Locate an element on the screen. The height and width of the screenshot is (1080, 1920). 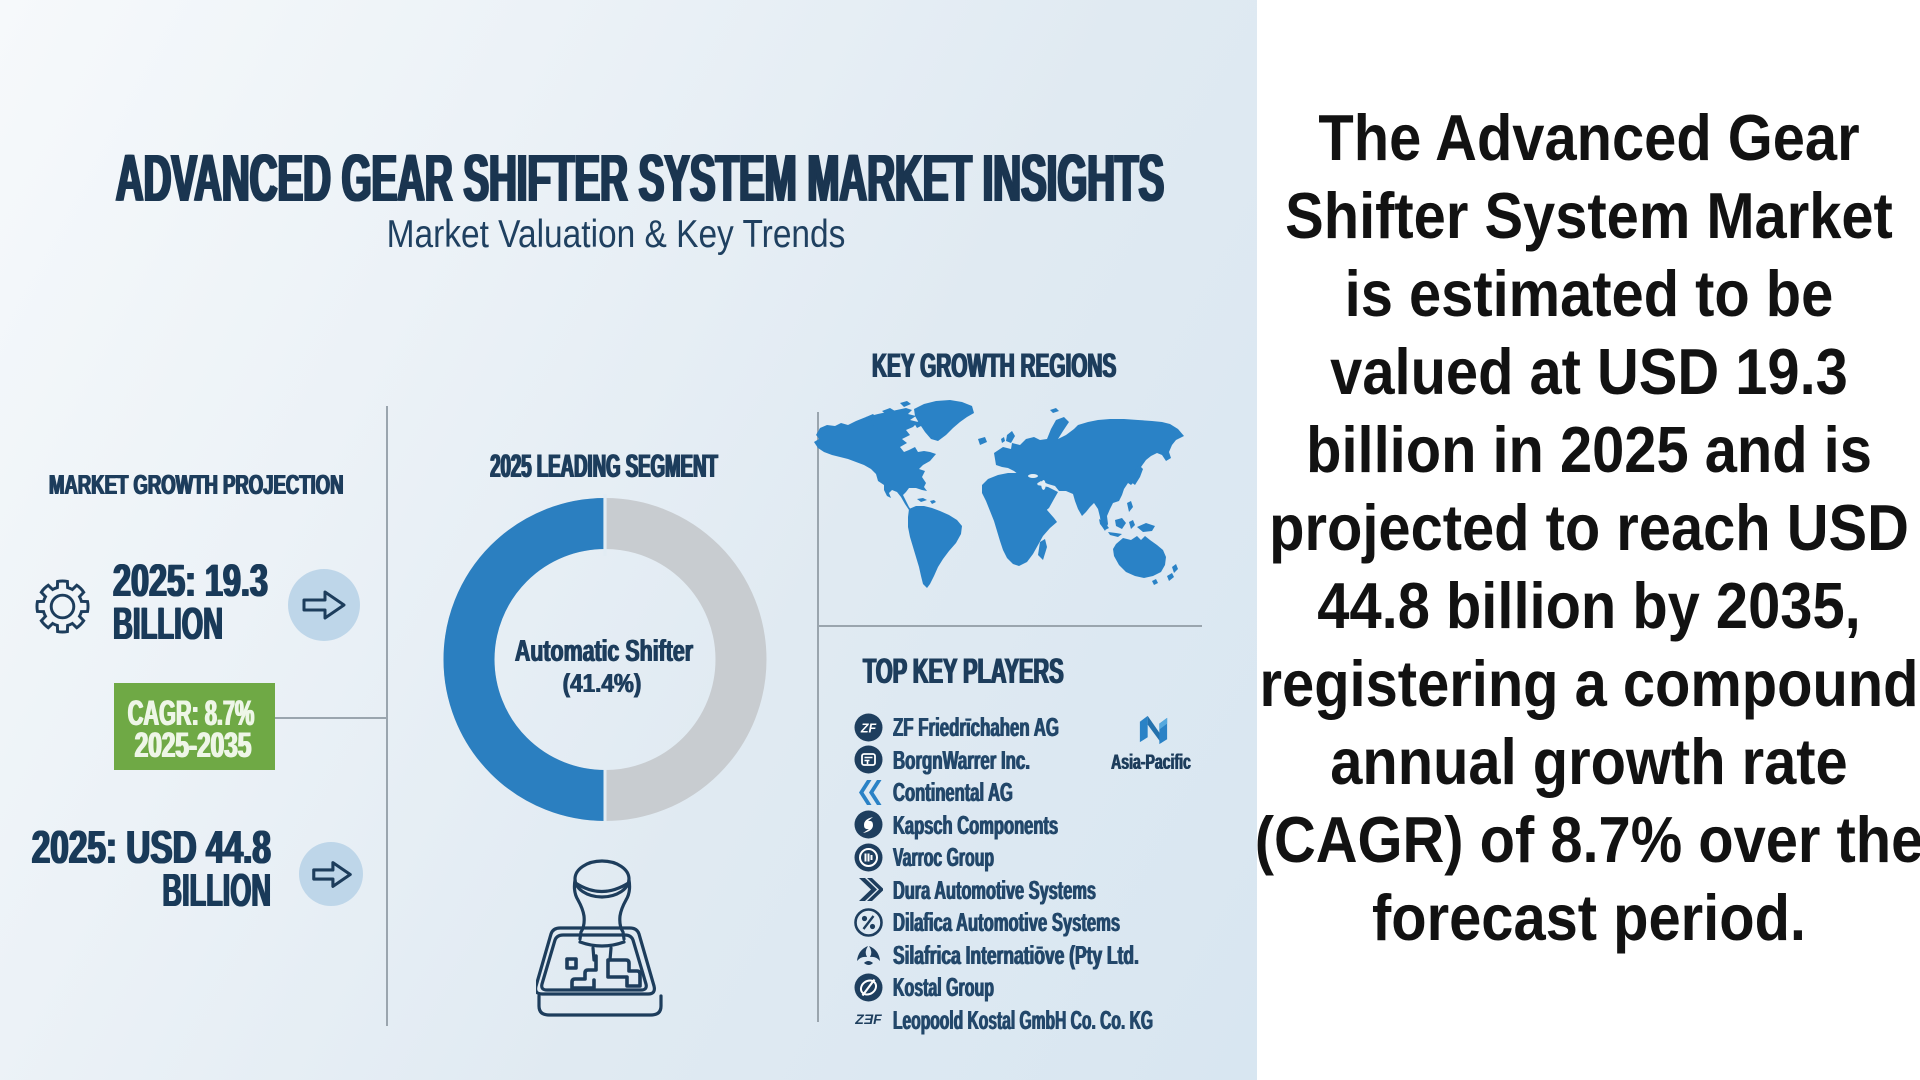
svg-text: ZF is located at coordinates (867, 728).